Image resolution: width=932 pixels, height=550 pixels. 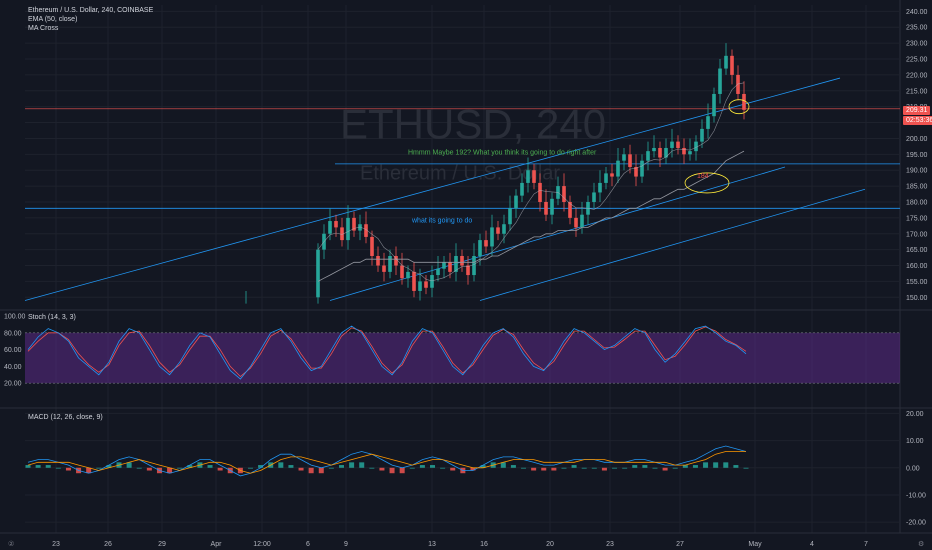 What do you see at coordinates (387, 352) in the screenshot?
I see `stoch-d-line` at bounding box center [387, 352].